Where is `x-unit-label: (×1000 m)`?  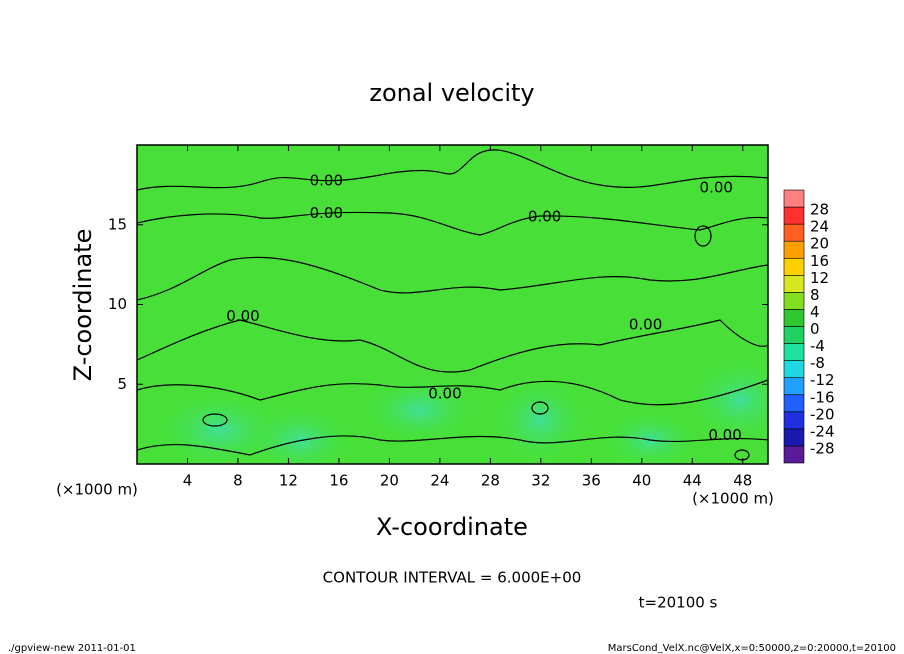
x-unit-label: (×1000 m) is located at coordinates (733, 499).